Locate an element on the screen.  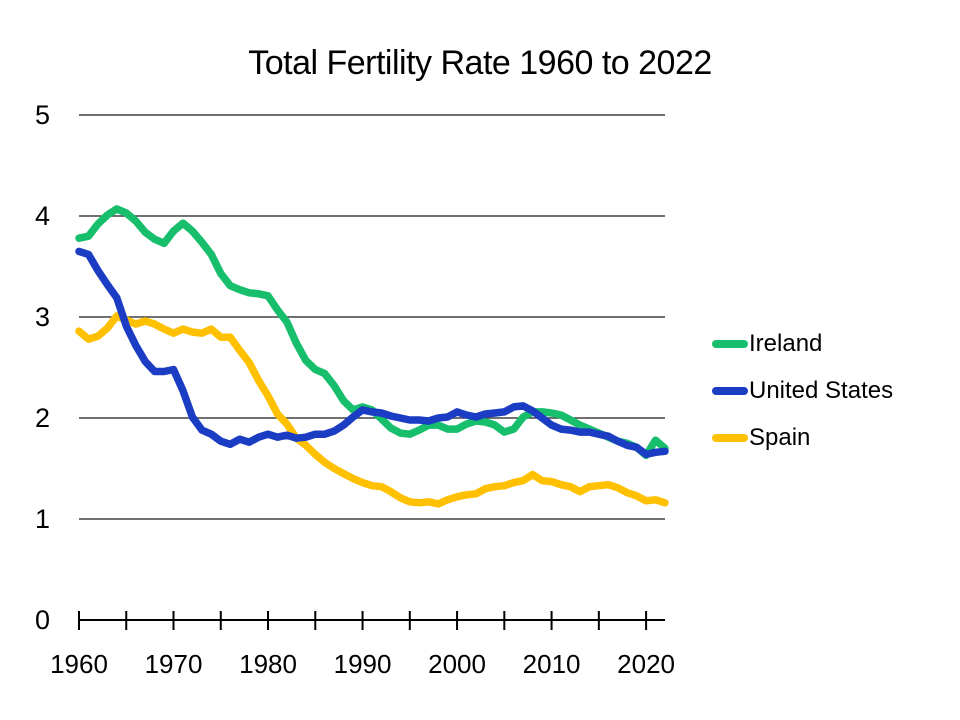
x-axis-label: 2010 is located at coordinates (551, 664).